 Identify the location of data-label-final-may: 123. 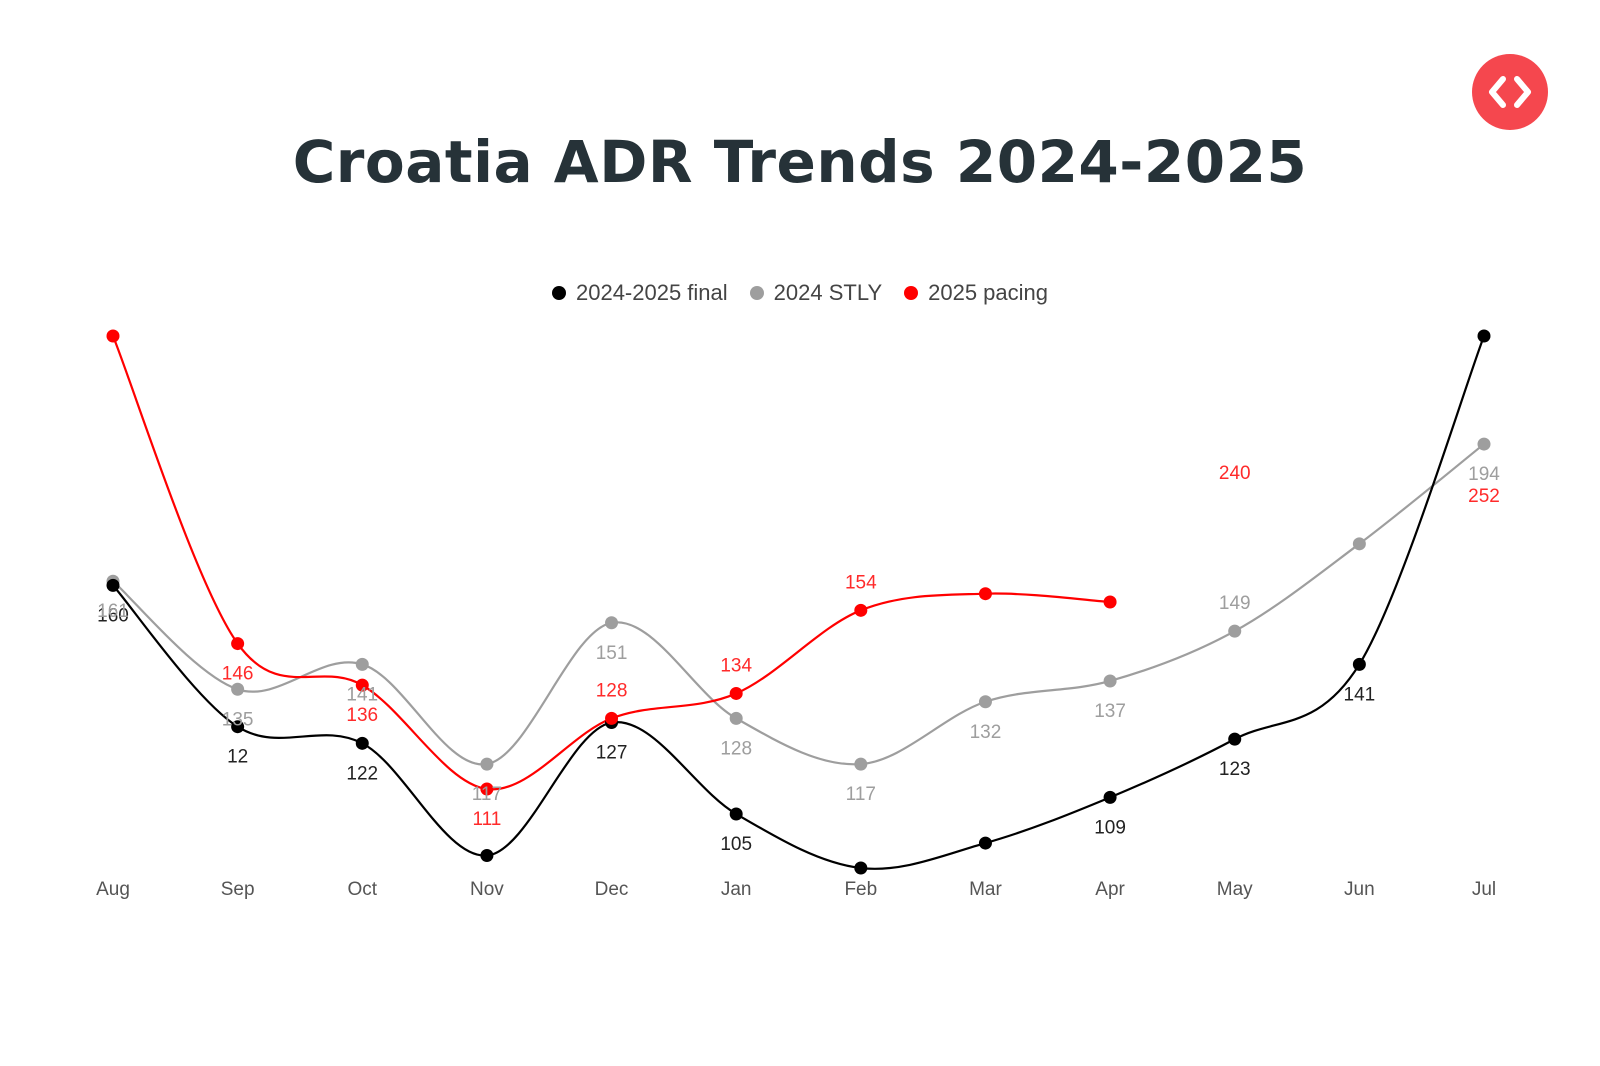
(1235, 769).